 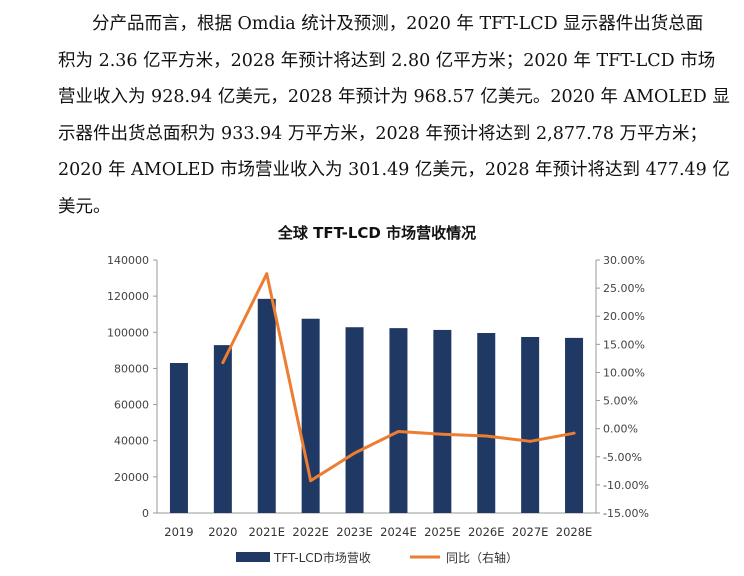 I want to click on y-right-tick-label: 30.00%, so click(x=624, y=260).